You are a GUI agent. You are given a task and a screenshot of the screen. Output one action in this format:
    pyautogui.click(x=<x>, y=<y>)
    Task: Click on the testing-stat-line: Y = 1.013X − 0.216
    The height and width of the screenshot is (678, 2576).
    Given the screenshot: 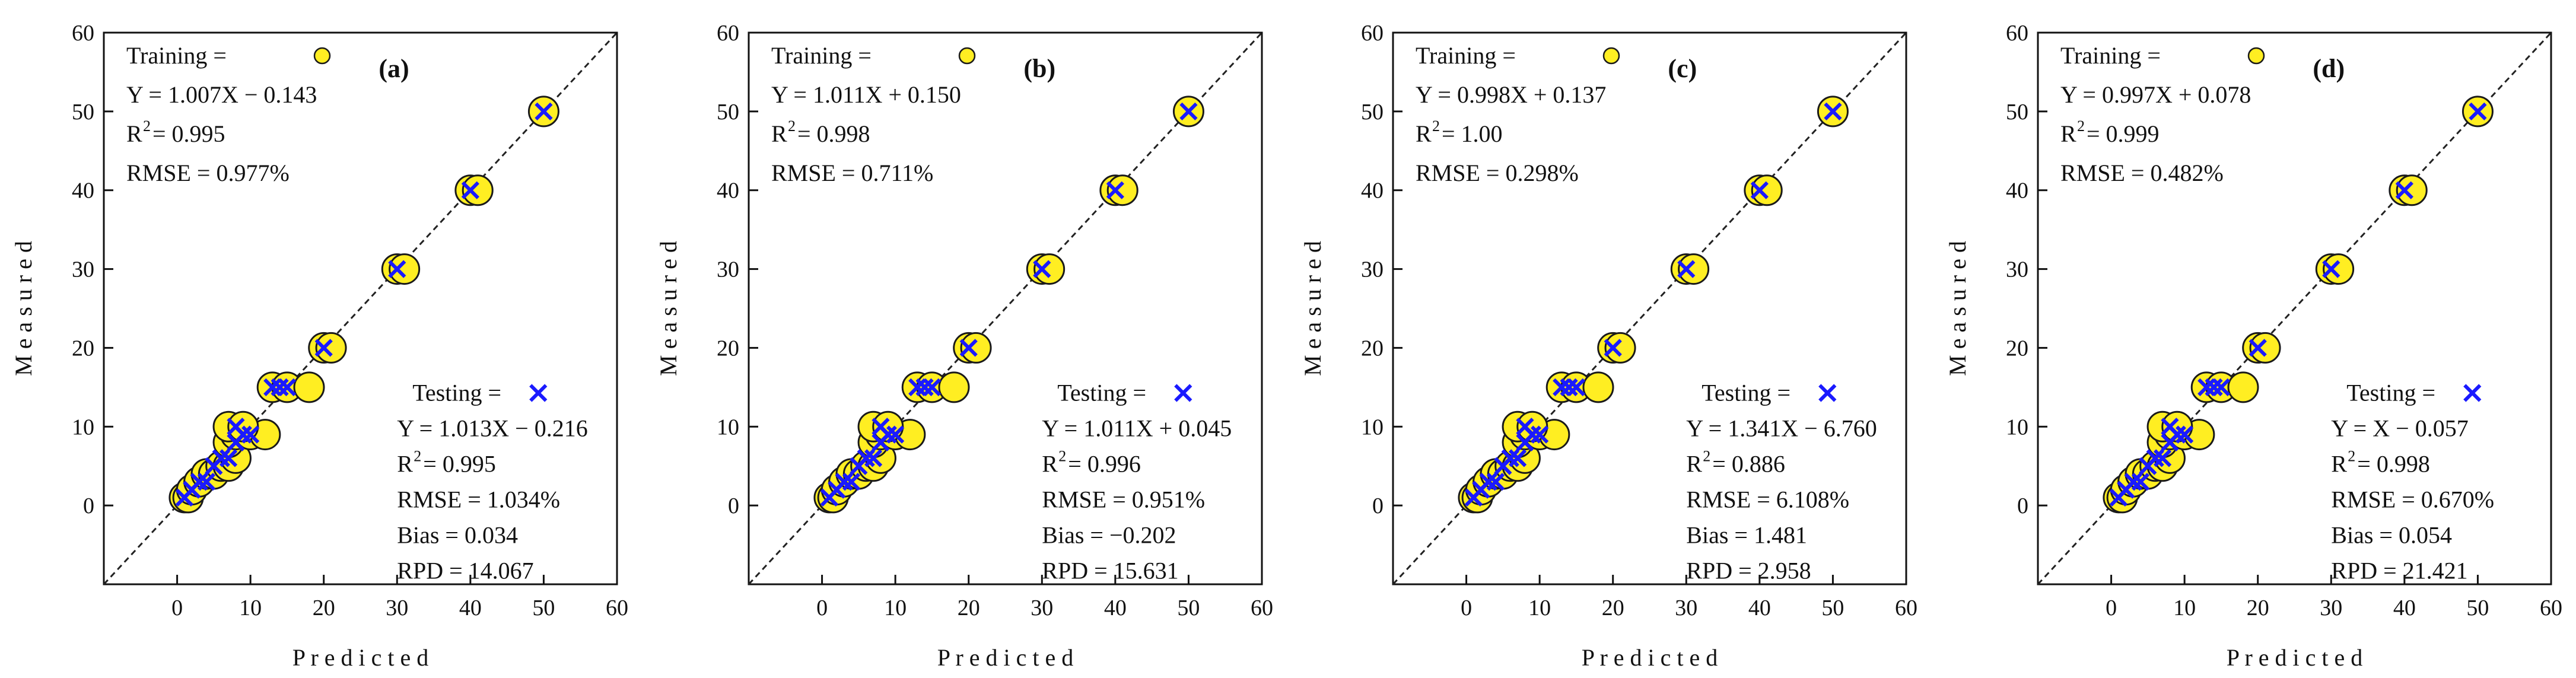 What is the action you would take?
    pyautogui.click(x=492, y=428)
    